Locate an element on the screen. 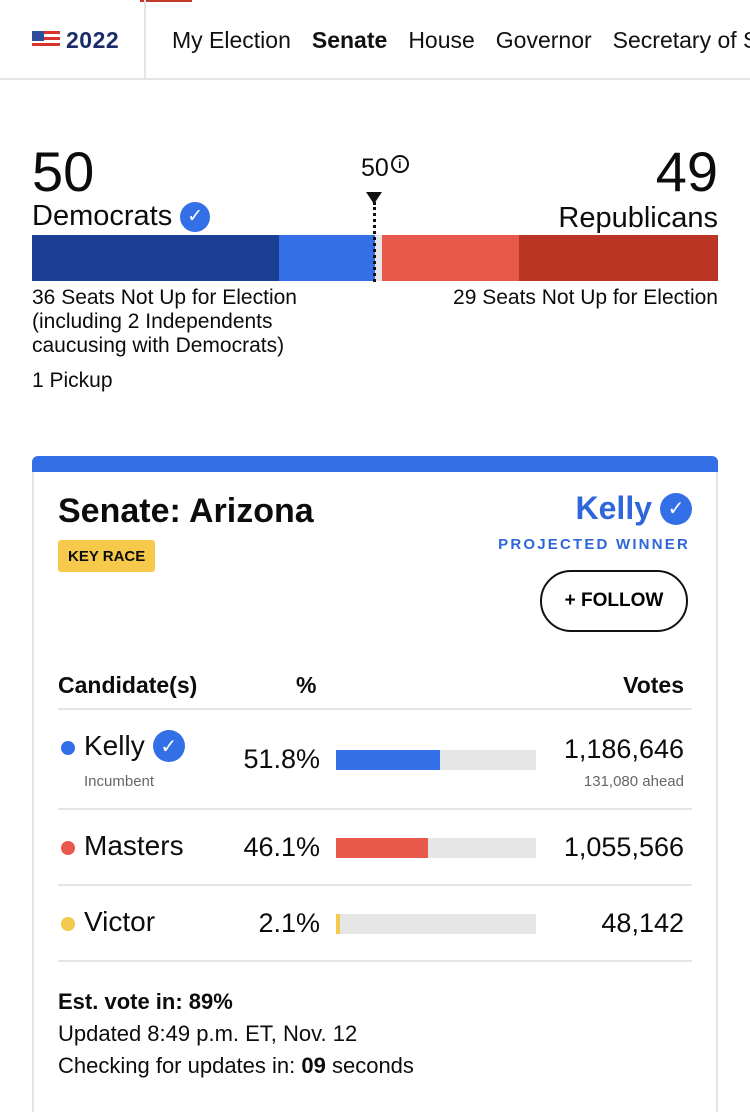 The height and width of the screenshot is (1112, 750). seat-bar-rep-won is located at coordinates (450, 258).